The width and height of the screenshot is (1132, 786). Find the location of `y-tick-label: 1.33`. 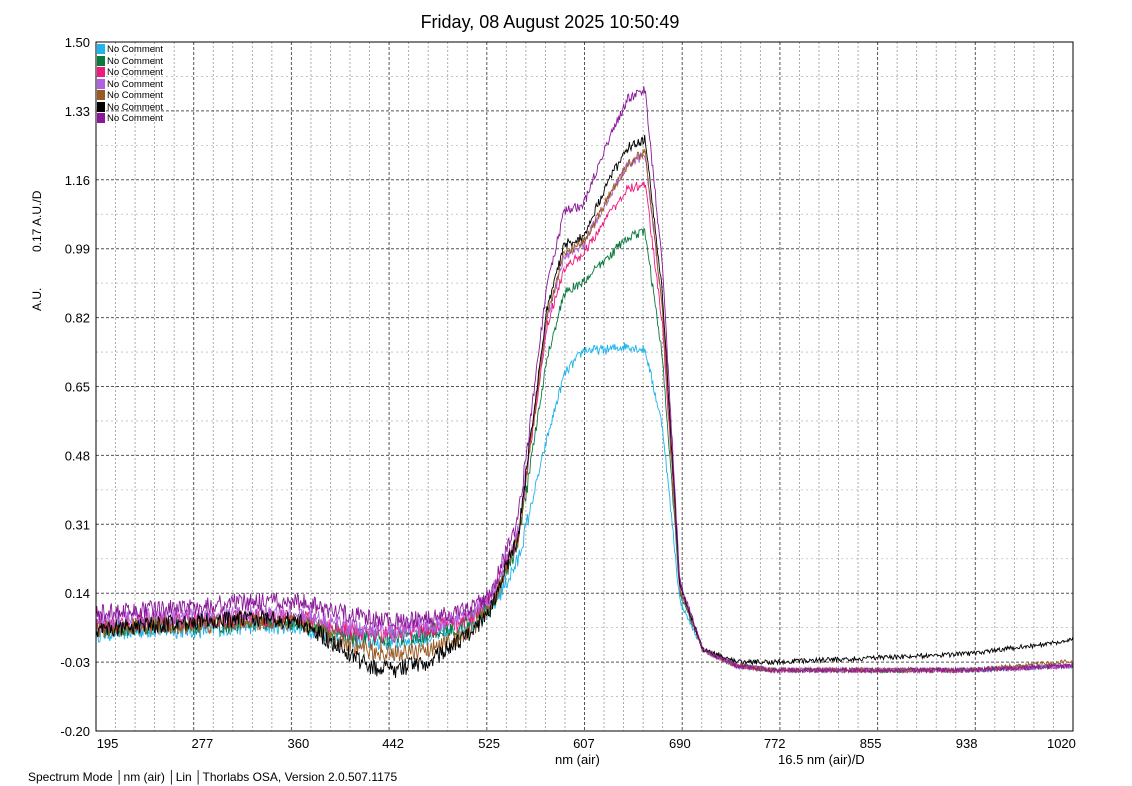

y-tick-label: 1.33 is located at coordinates (77, 111).